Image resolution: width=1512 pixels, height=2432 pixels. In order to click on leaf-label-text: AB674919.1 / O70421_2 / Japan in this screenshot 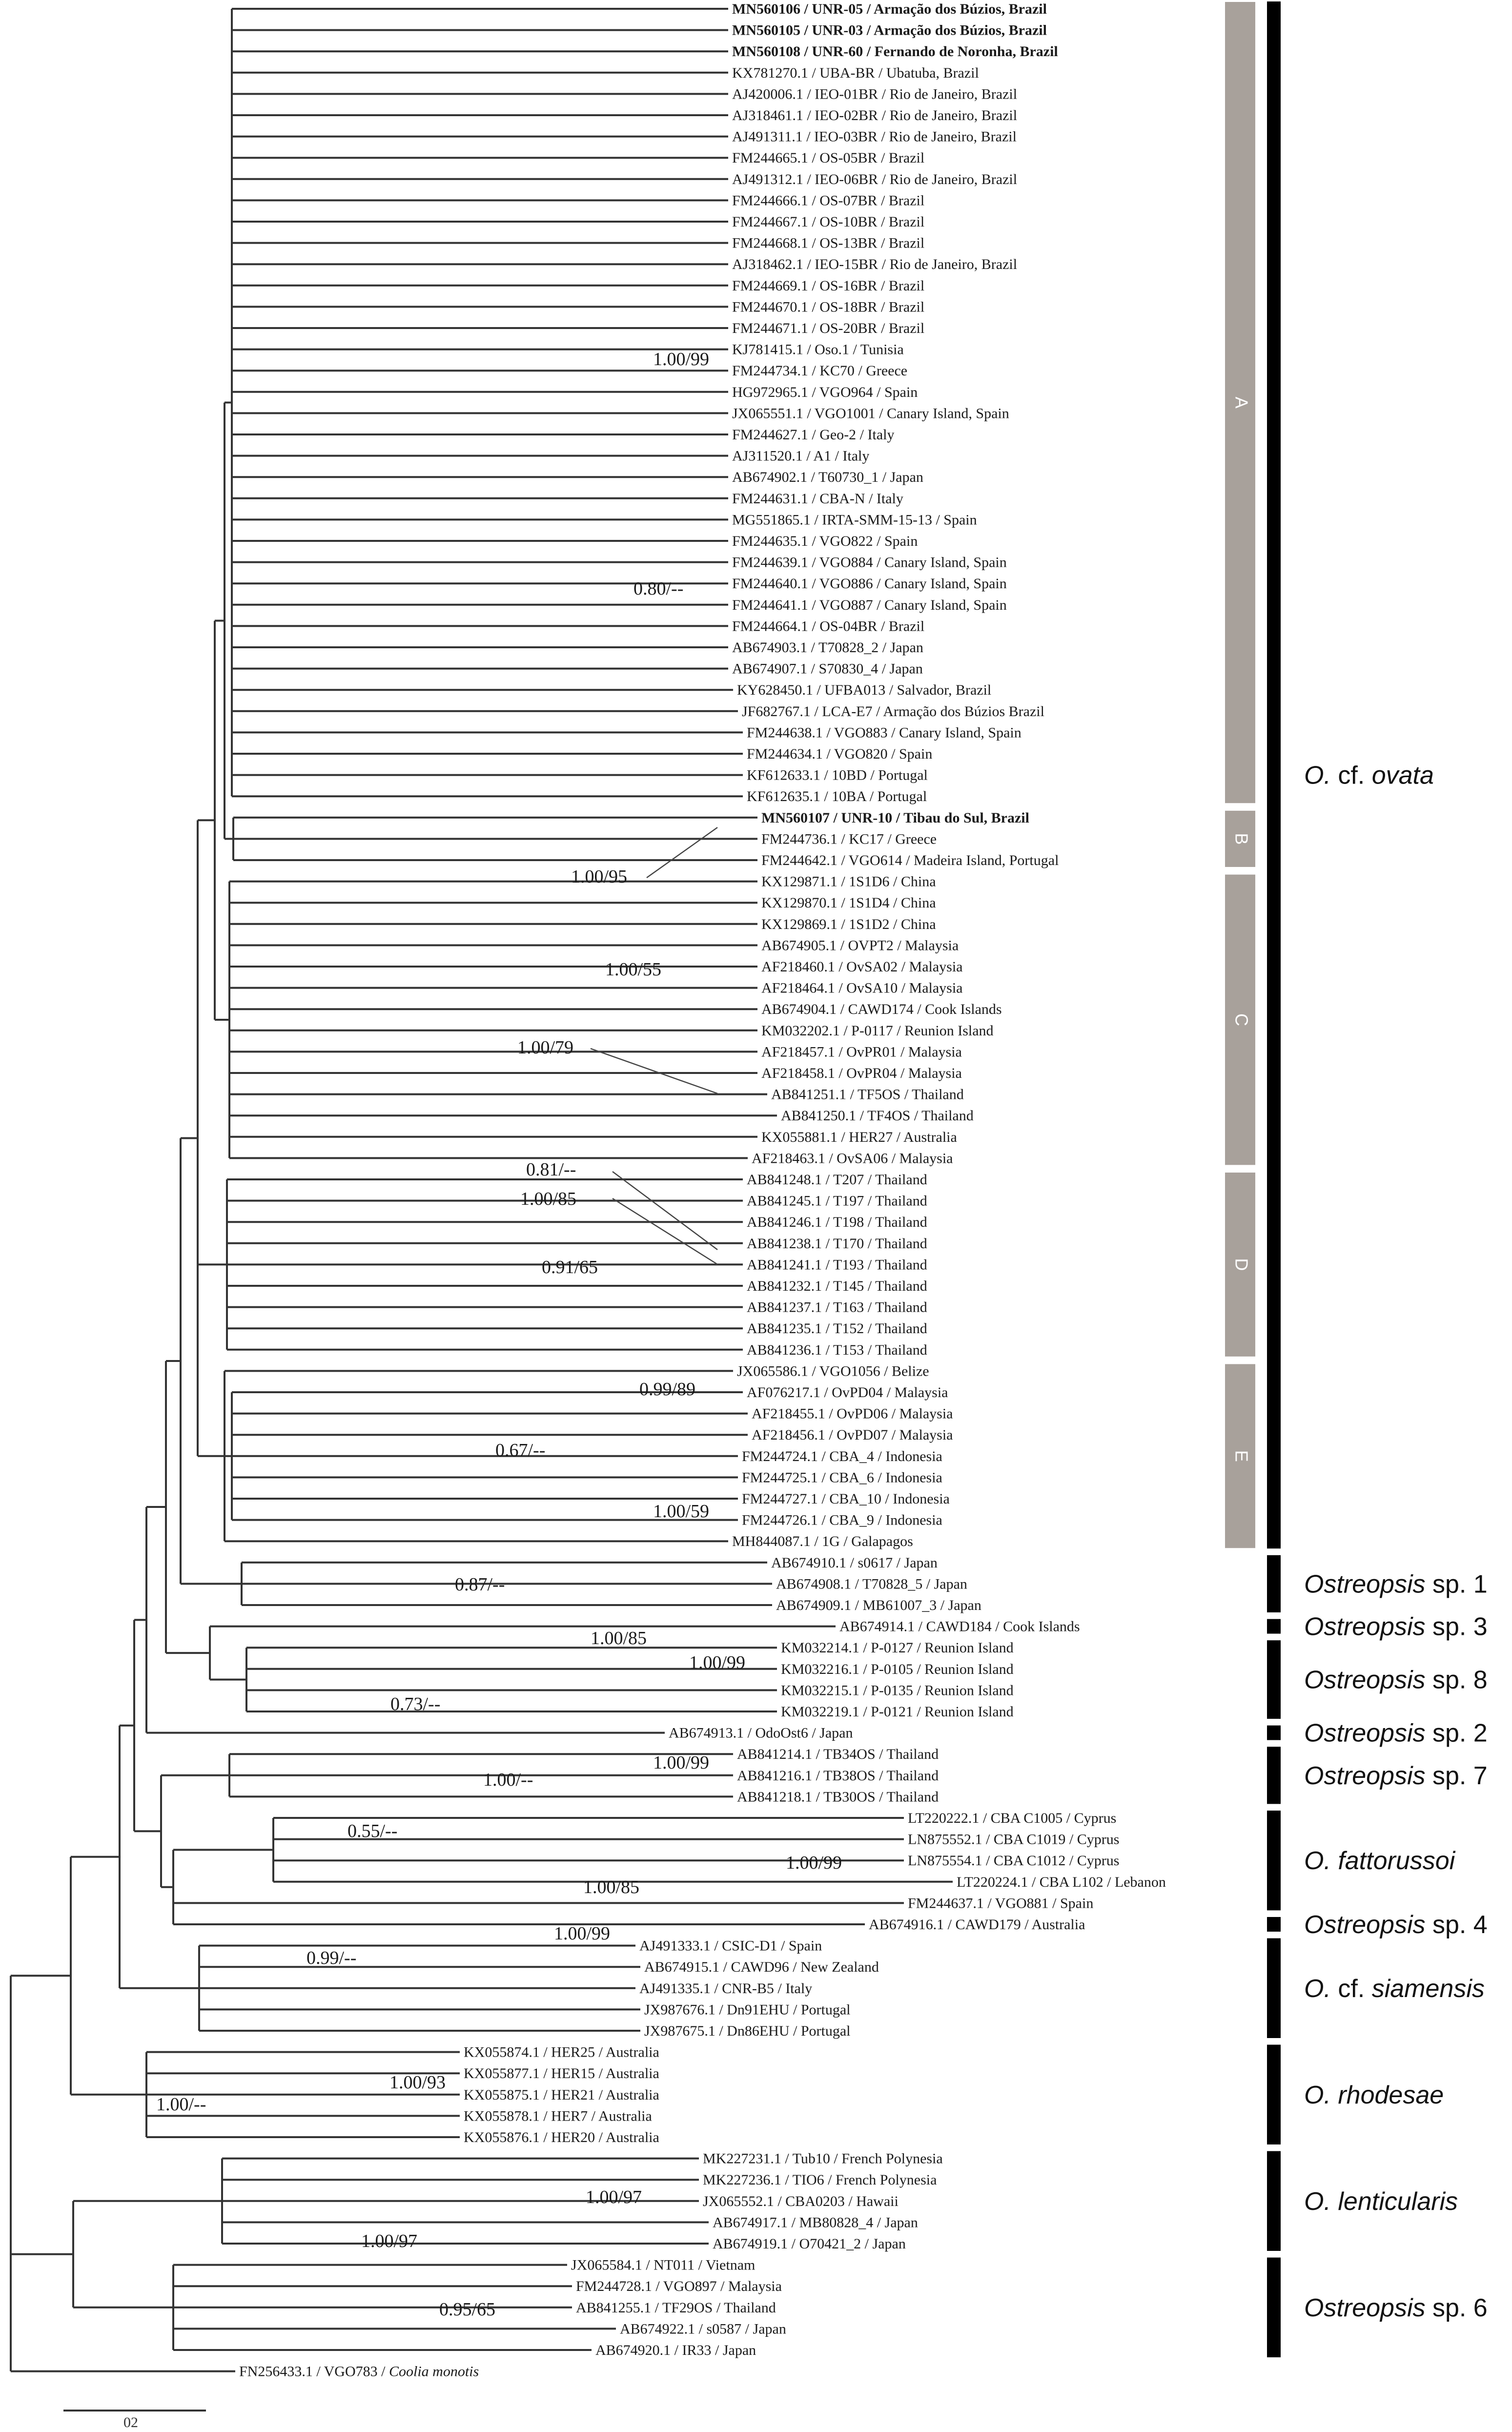, I will do `click(809, 2244)`.